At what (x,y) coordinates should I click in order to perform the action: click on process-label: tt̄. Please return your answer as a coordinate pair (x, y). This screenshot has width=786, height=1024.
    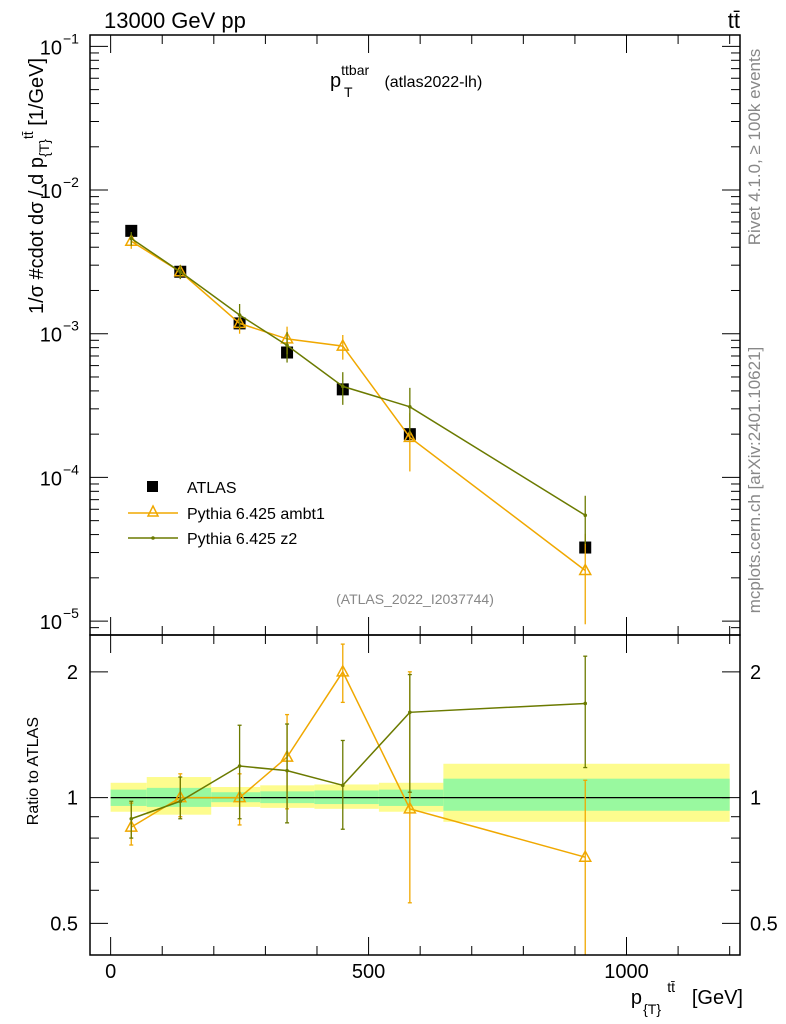
    Looking at the image, I should click on (734, 20).